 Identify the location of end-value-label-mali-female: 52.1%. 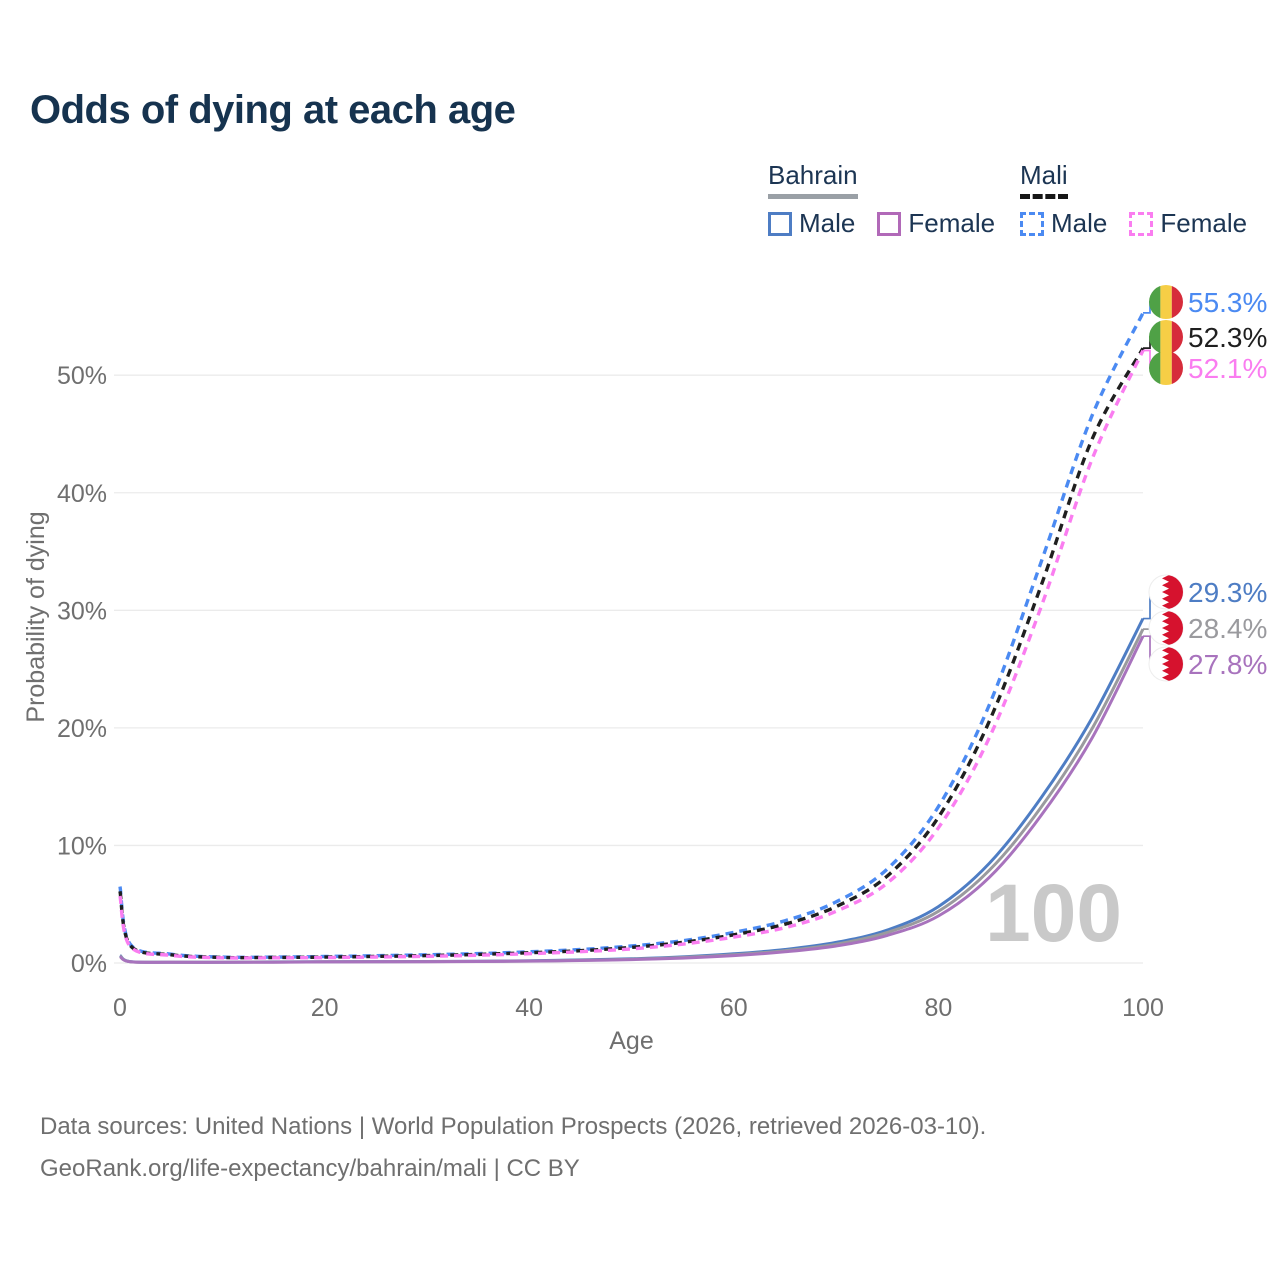
(1227, 368).